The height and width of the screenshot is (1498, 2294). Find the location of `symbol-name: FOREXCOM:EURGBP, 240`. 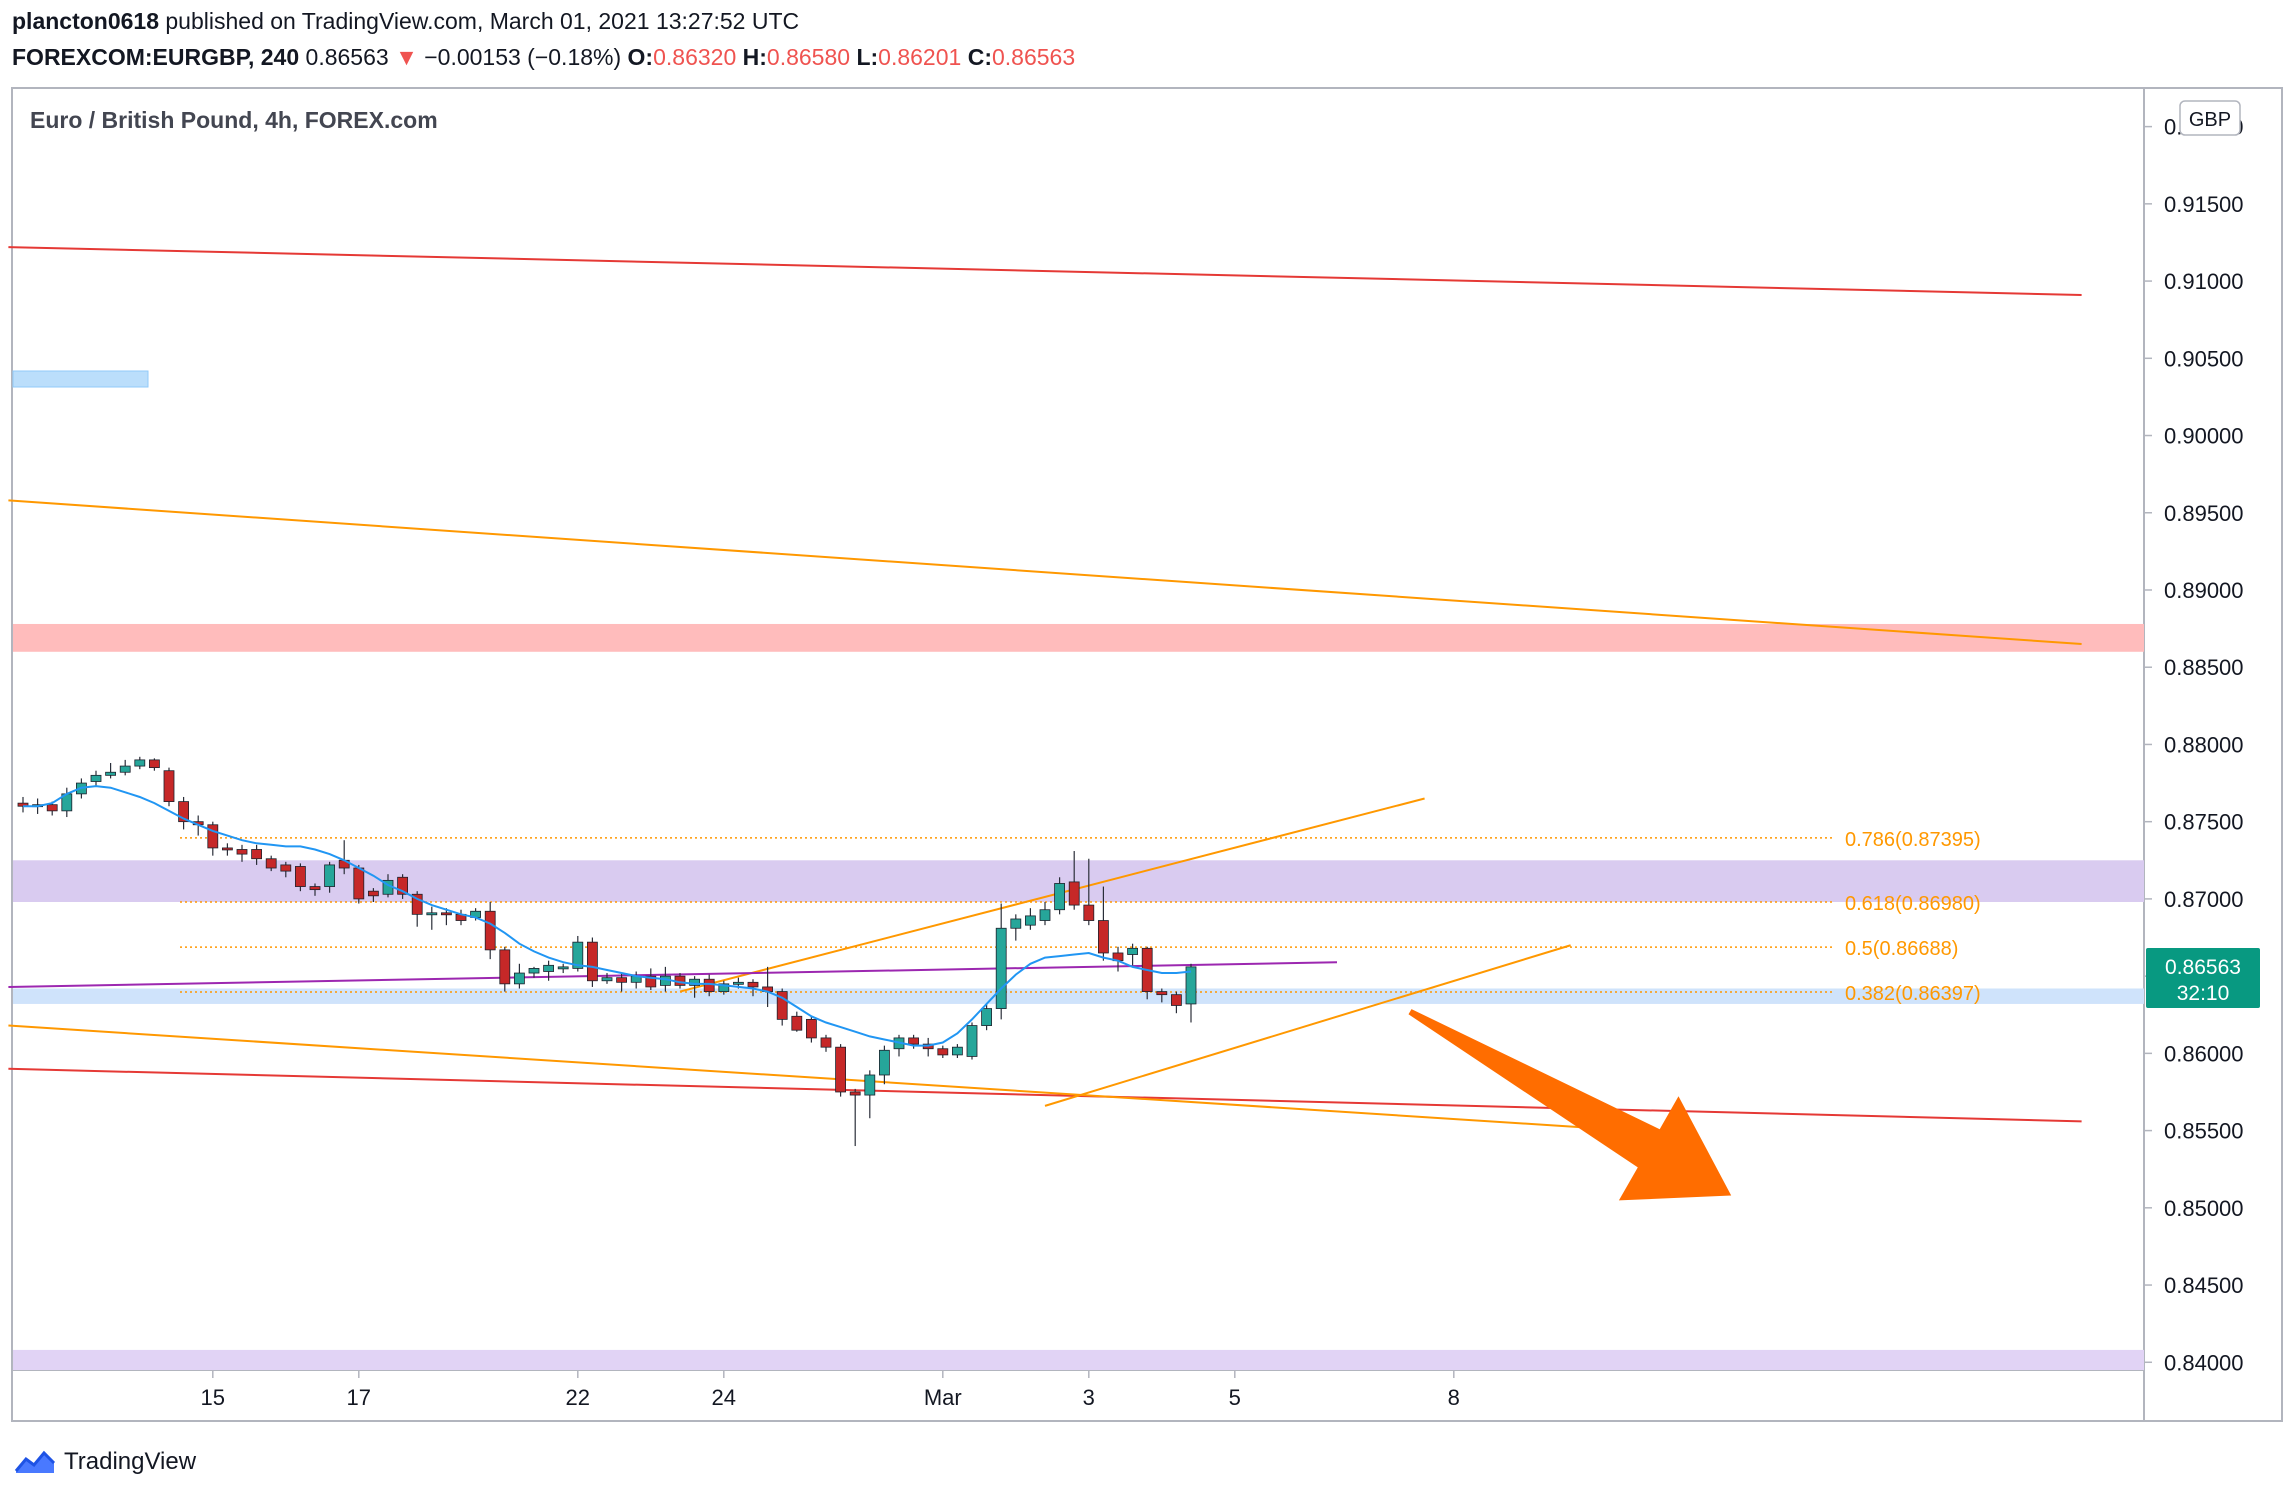

symbol-name: FOREXCOM:EURGBP, 240 is located at coordinates (156, 57).